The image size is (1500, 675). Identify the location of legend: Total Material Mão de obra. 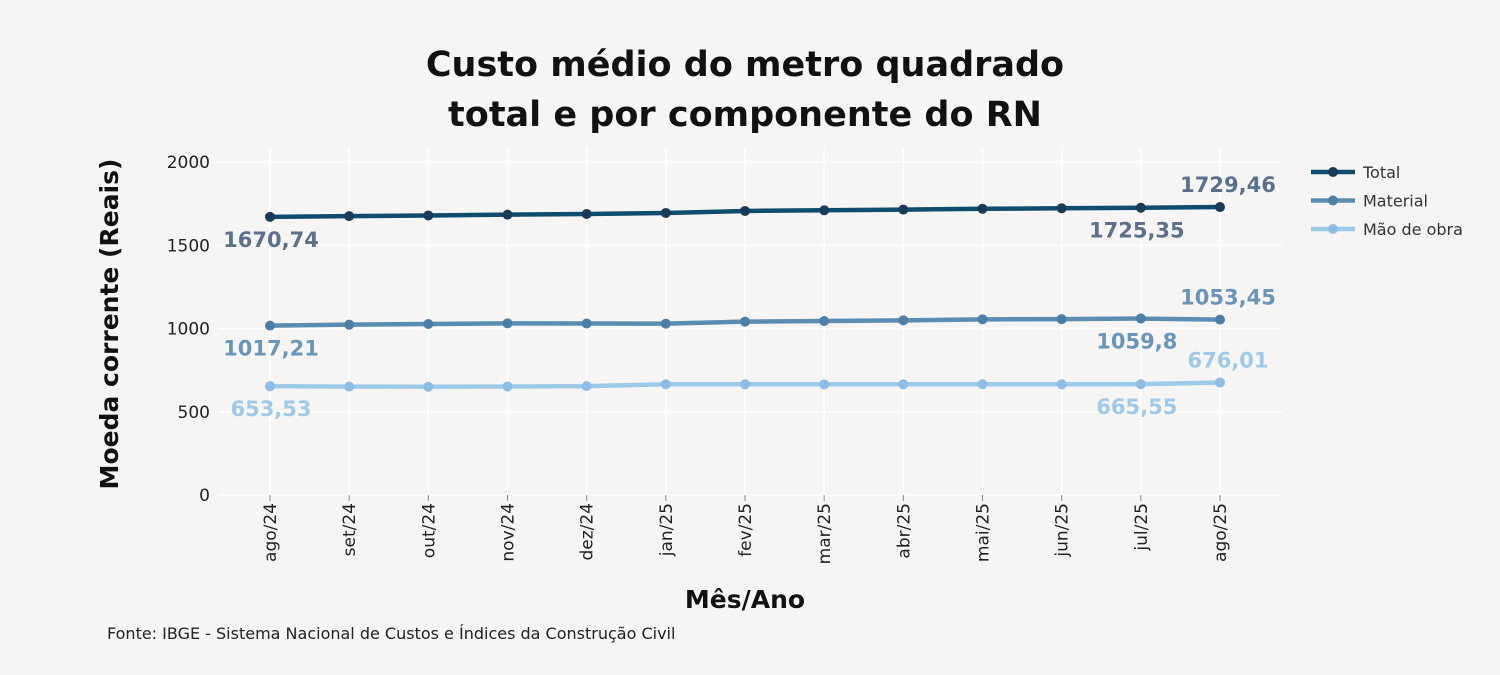
(1387, 201).